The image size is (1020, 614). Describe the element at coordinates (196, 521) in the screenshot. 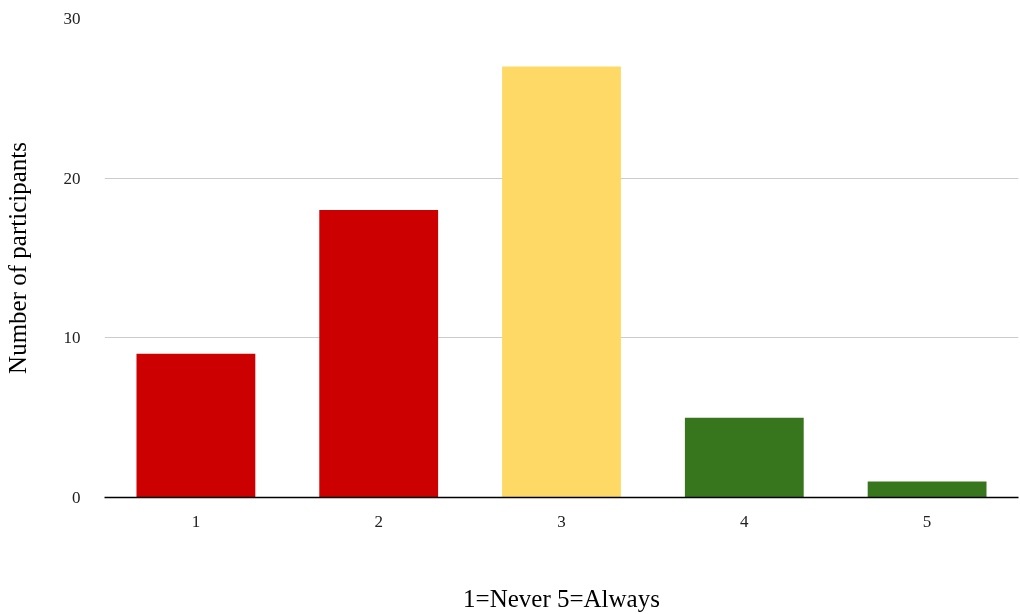

I see `x-tick-label: 1` at that location.